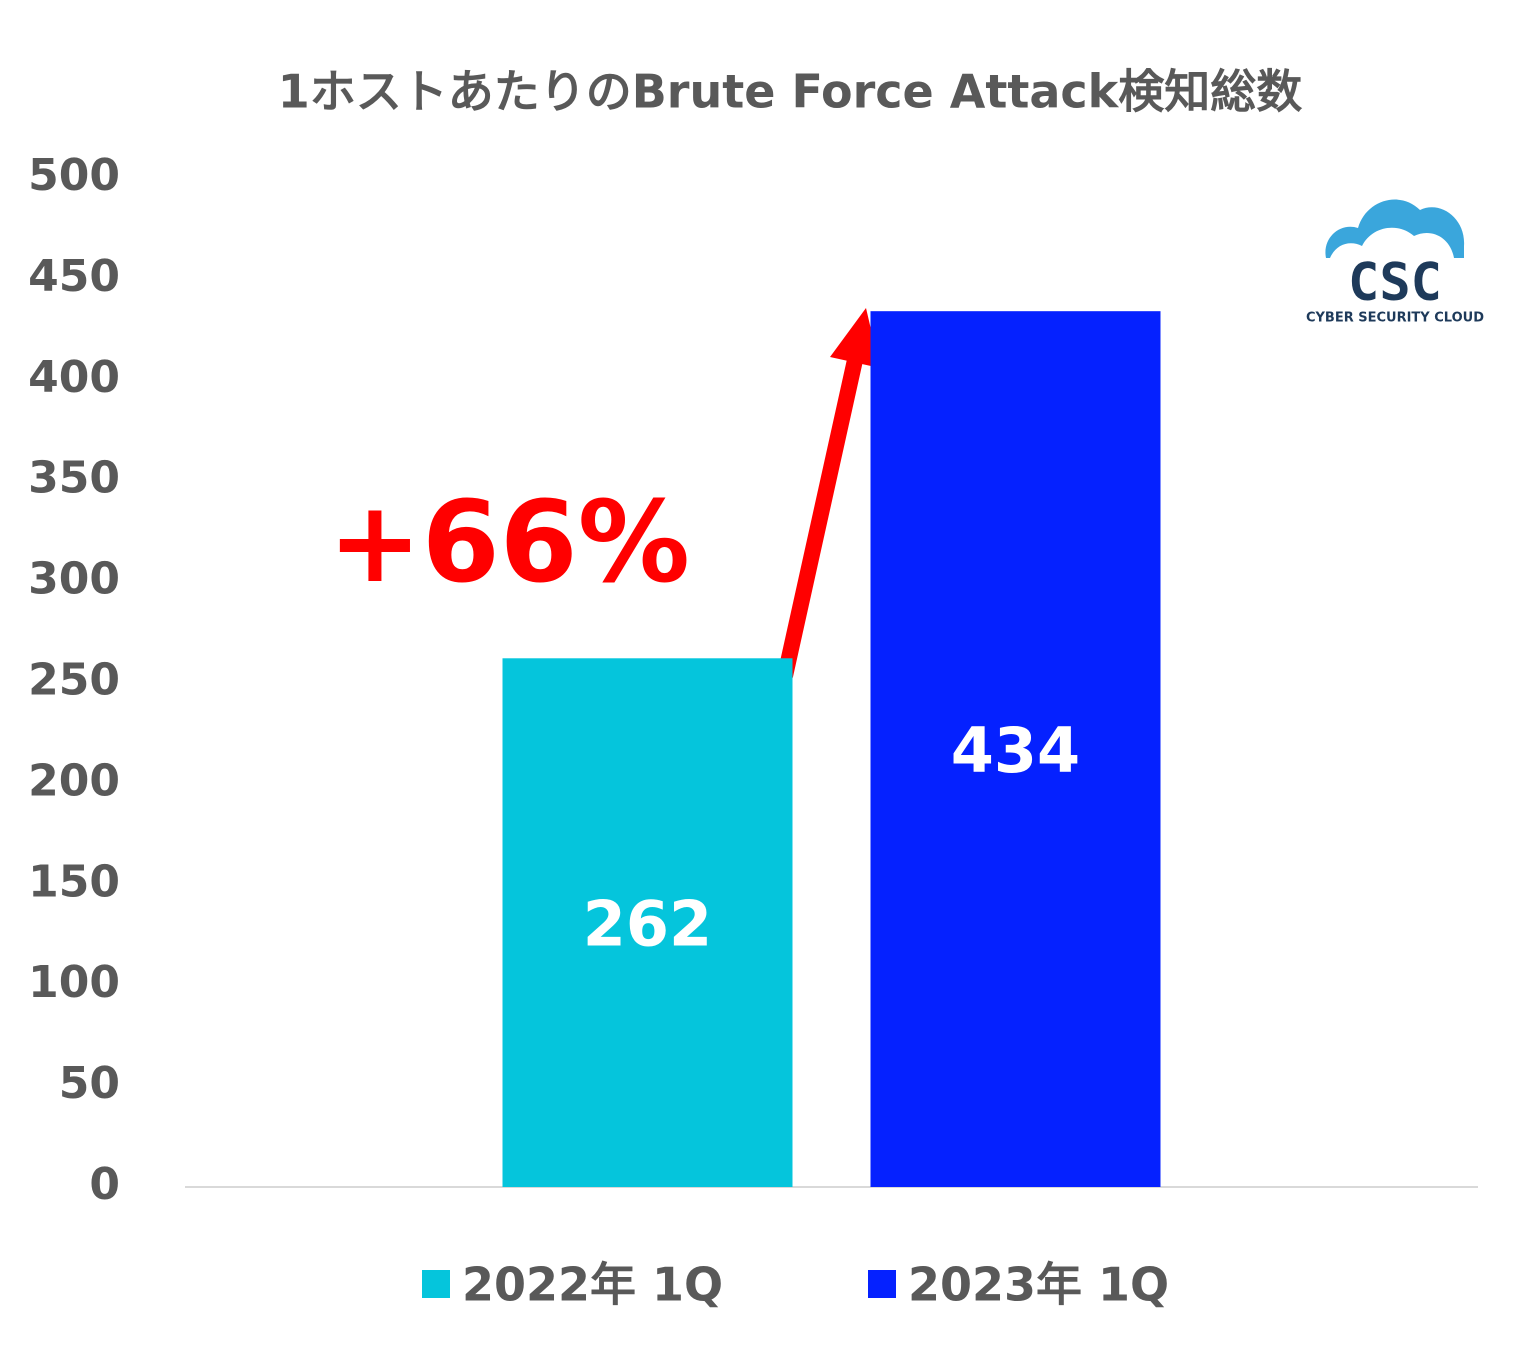 The height and width of the screenshot is (1354, 1523). Describe the element at coordinates (74, 680) in the screenshot. I see `y-tick-label: 250` at that location.